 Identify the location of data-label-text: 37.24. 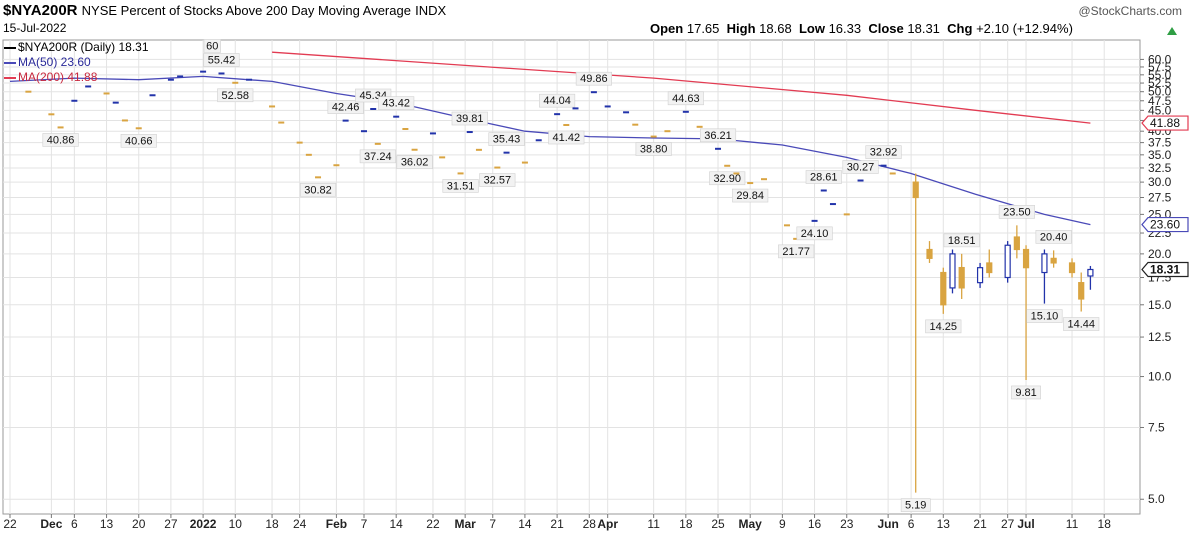
(378, 157).